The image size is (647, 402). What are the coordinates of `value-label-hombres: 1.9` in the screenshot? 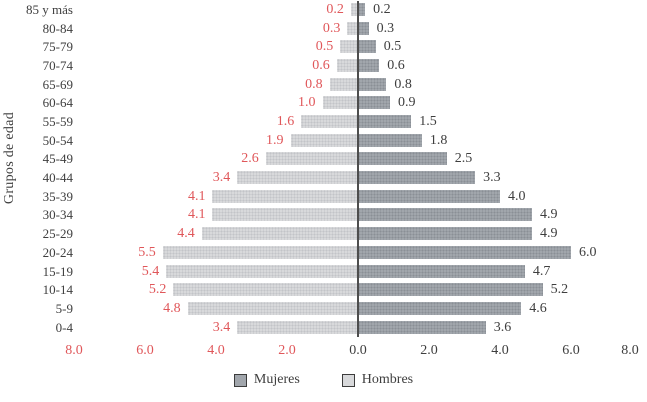 It's located at (275, 140).